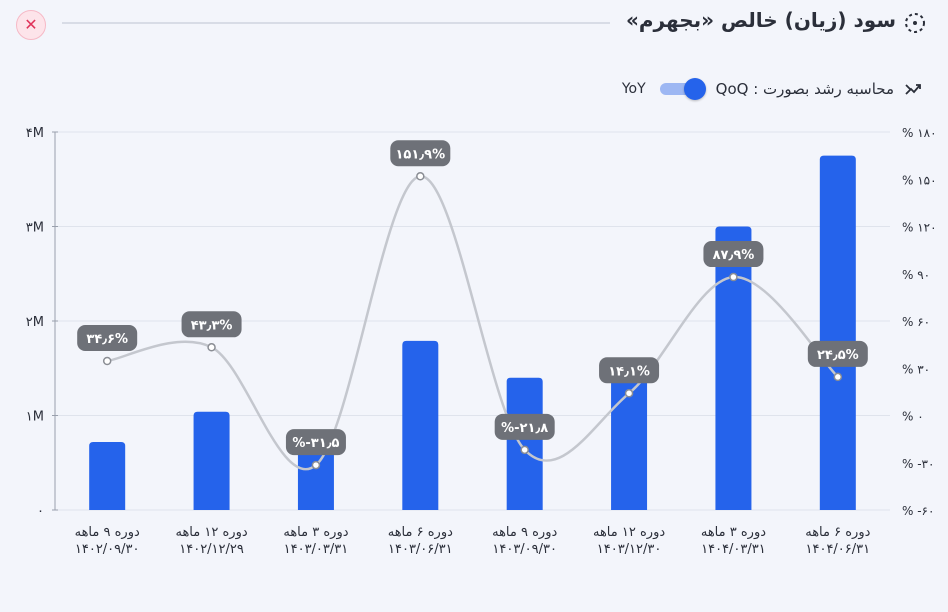 The image size is (948, 612). I want to click on y2-axis-tick-label: % ۱۲۰, so click(919, 228).